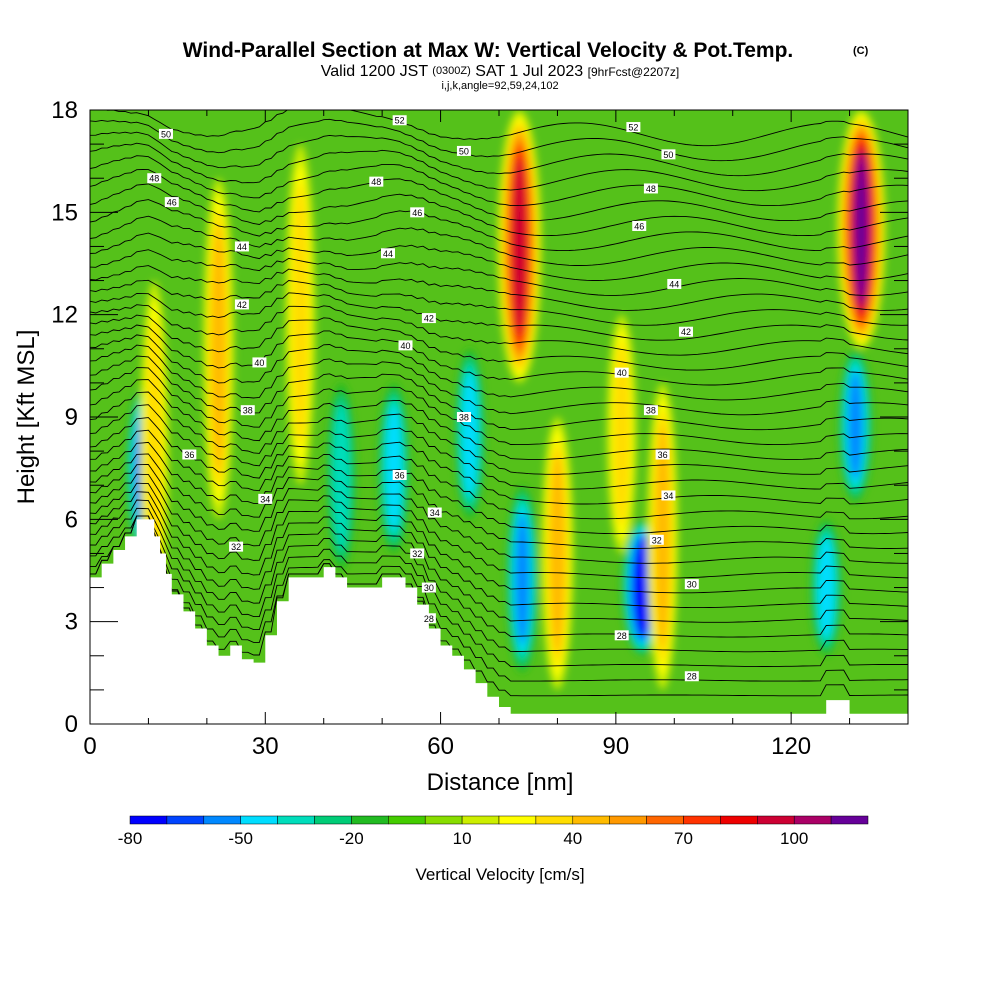 Image resolution: width=1000 pixels, height=1000 pixels. I want to click on theta-label: 32, so click(236, 546).